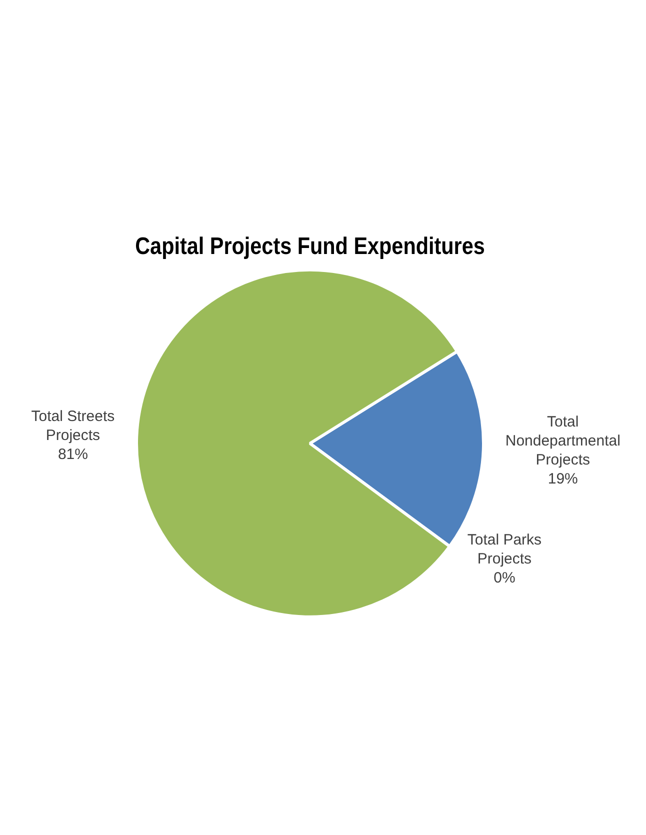 This screenshot has width=646, height=835. I want to click on data-label: 81%, so click(73, 455).